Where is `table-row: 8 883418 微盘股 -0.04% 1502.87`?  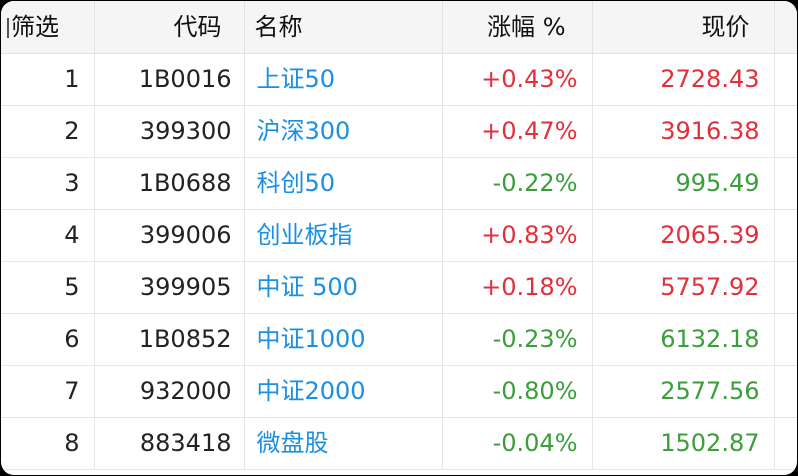 table-row: 8 883418 微盘股 -0.04% 1502.87 is located at coordinates (399, 443).